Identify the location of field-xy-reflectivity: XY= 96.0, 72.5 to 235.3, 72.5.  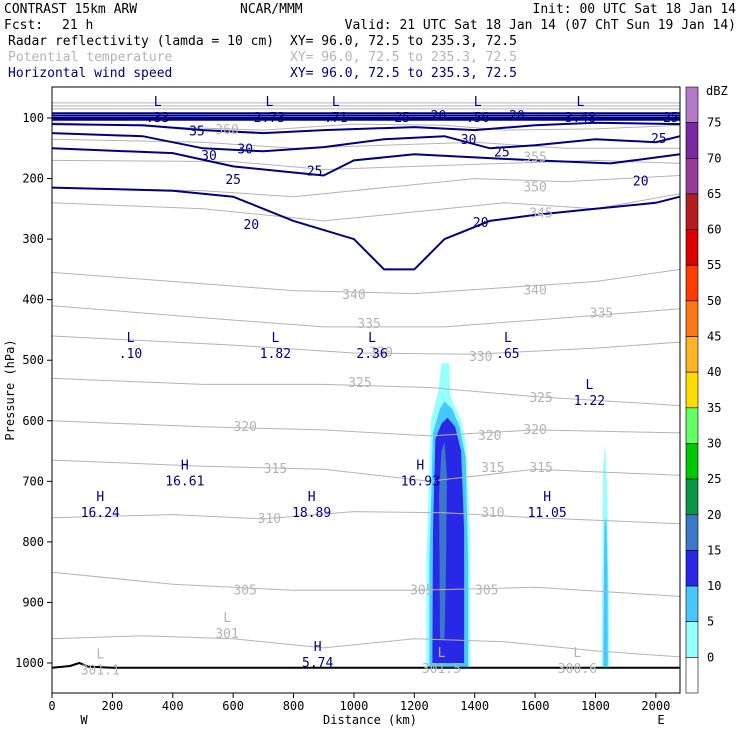
(403, 41).